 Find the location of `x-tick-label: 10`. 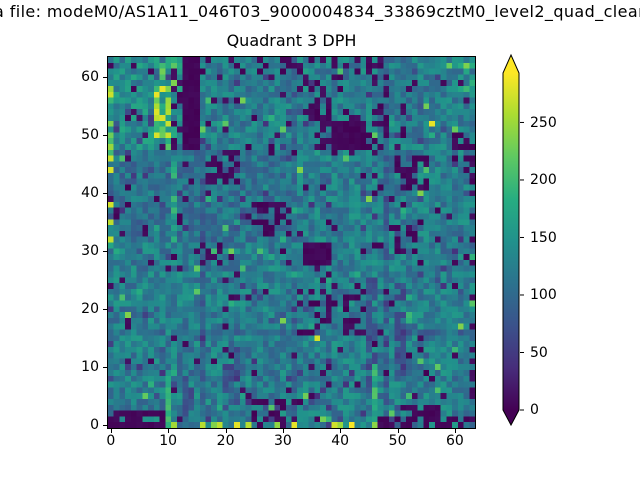

x-tick-label: 10 is located at coordinates (168, 441).